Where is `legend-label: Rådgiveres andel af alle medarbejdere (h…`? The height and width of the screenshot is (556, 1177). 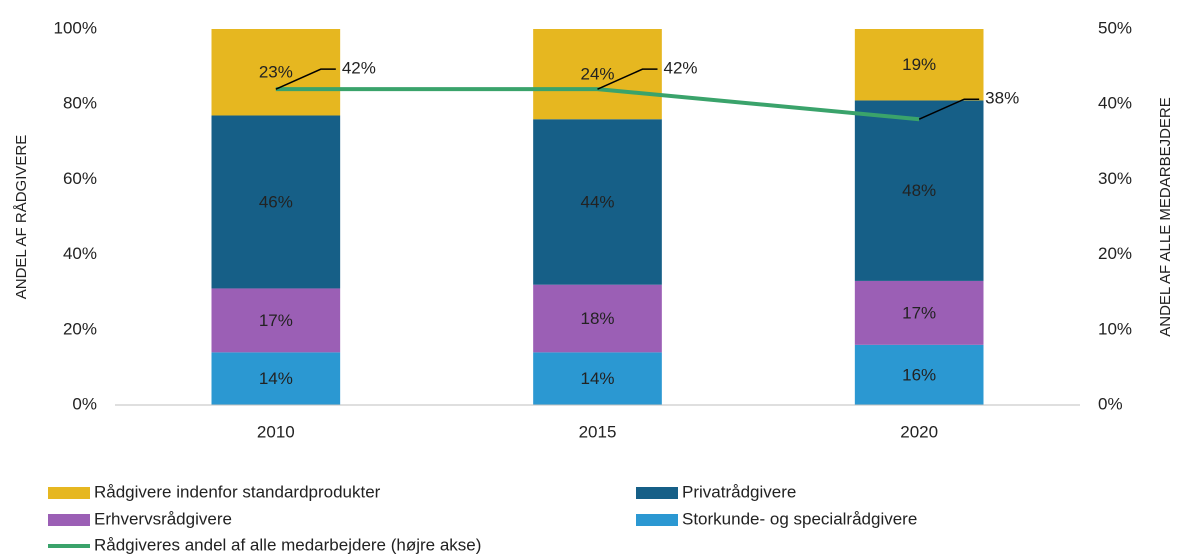 legend-label: Rådgiveres andel af alle medarbejdere (h… is located at coordinates (287, 544).